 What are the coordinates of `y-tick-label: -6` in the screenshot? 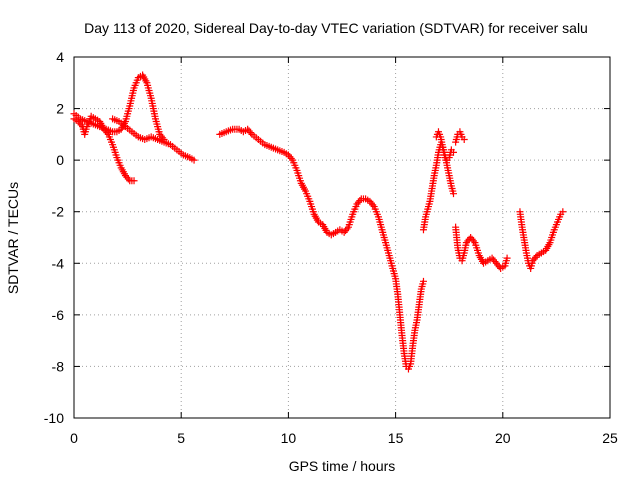 It's located at (58, 315).